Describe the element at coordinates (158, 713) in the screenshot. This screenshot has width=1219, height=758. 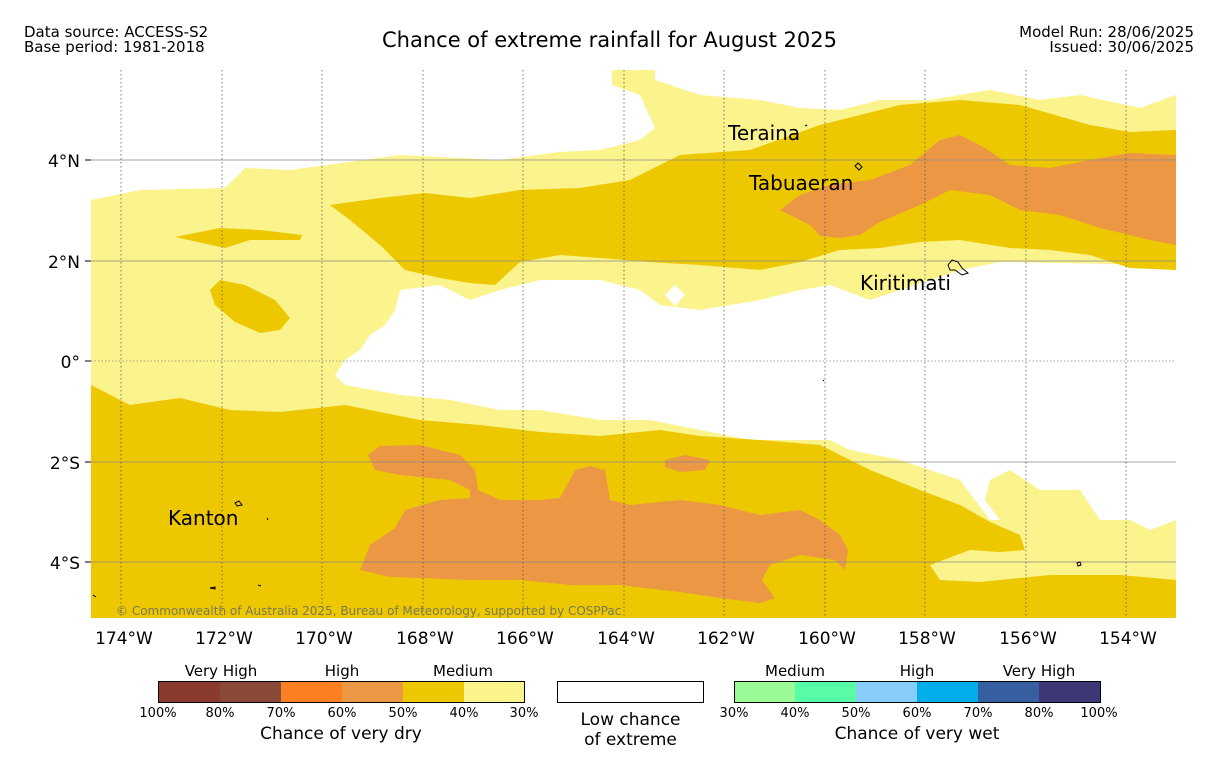
I see `legend-dry-tick: 100%` at that location.